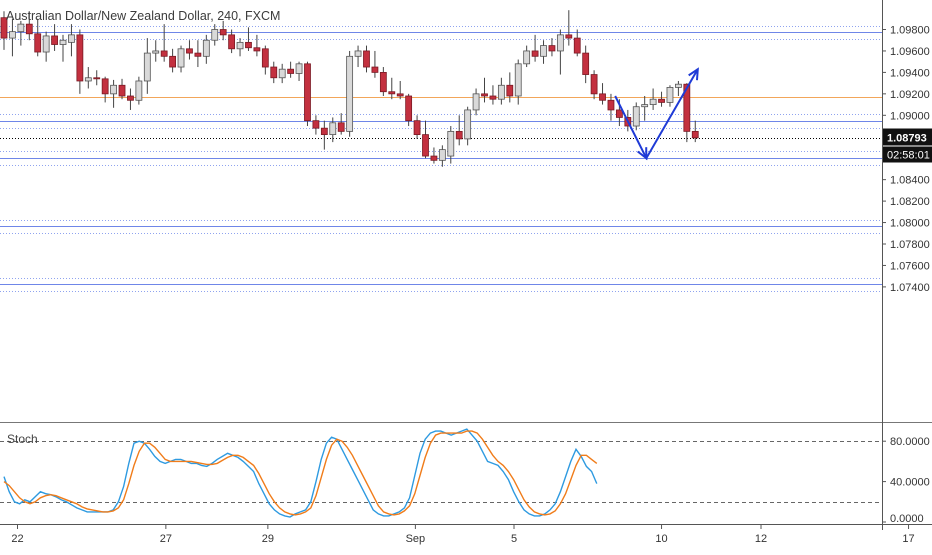 This screenshot has height=555, width=932. Describe the element at coordinates (910, 288) in the screenshot. I see `price-tick-label-11: 1.07400` at that location.